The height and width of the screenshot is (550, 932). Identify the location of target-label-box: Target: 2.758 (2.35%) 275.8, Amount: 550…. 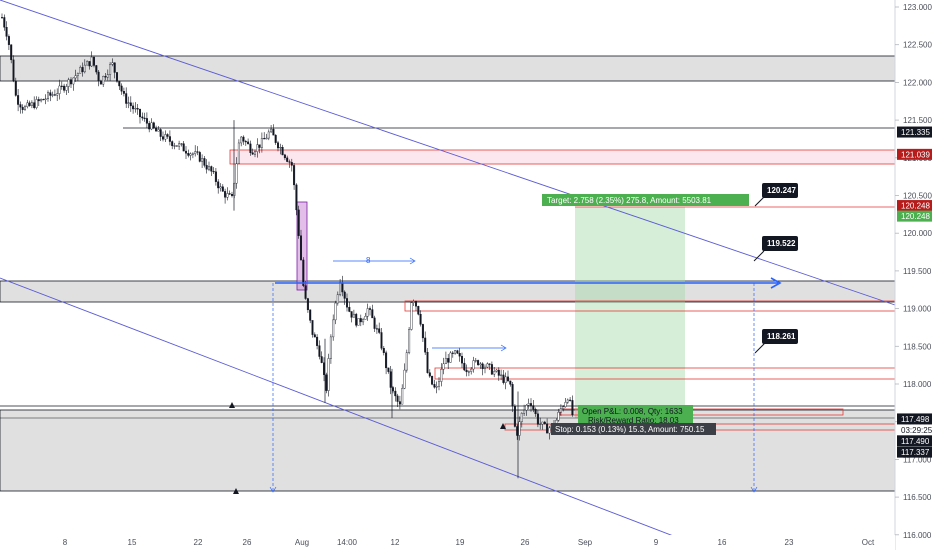
(645, 200).